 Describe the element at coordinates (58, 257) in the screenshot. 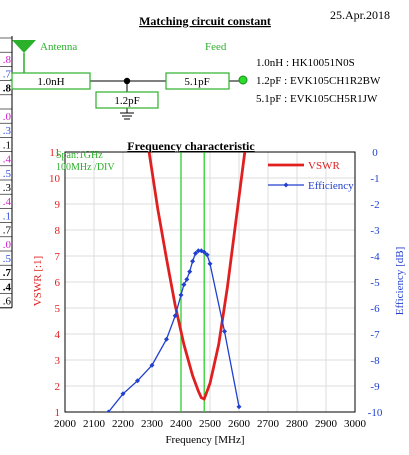

I see `y-left-tick-label: 7` at that location.